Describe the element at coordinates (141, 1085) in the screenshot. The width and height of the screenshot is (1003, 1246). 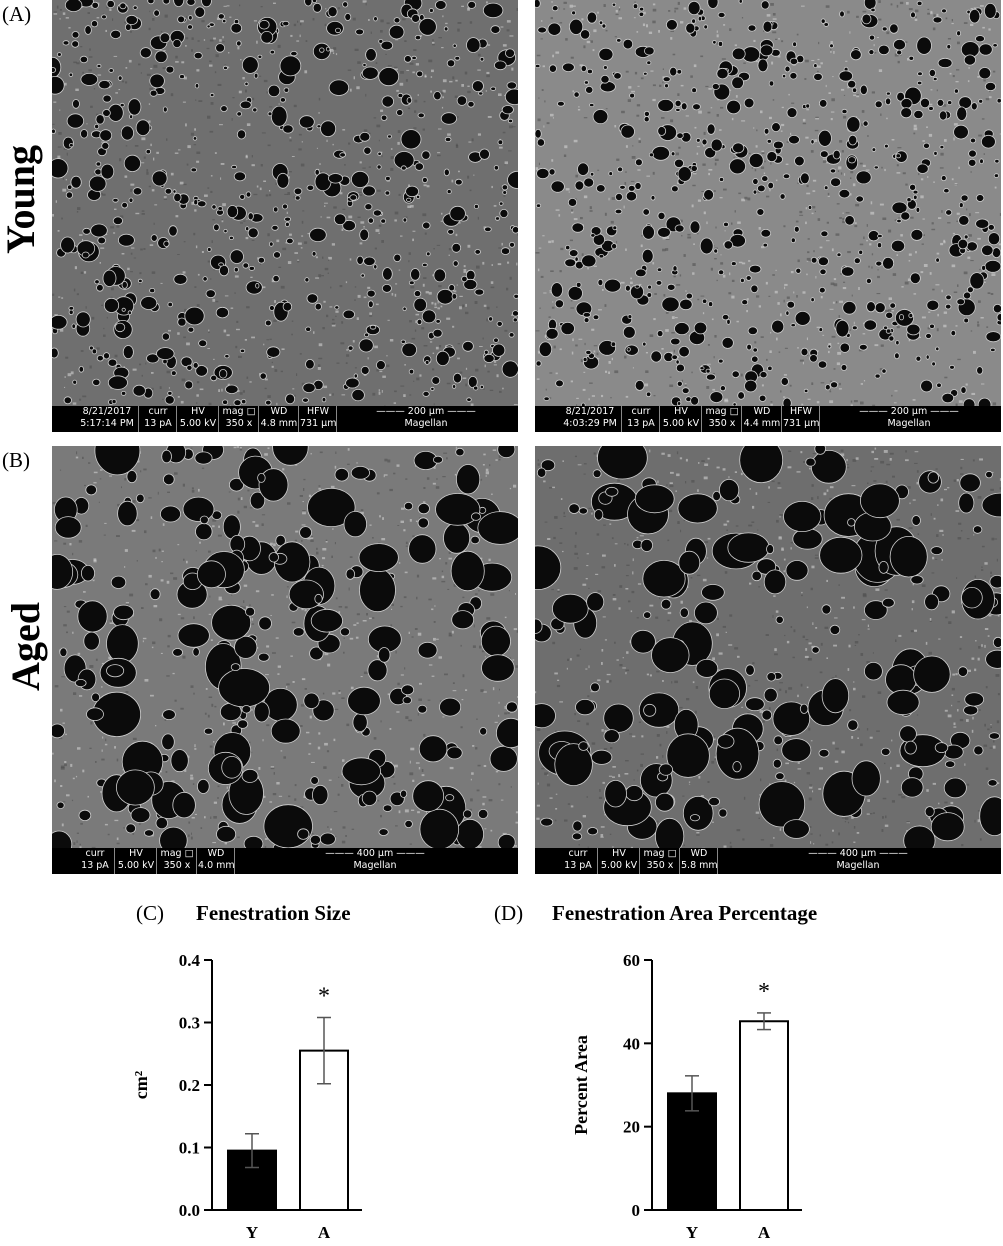
I see `y-axis-label: cm²` at that location.